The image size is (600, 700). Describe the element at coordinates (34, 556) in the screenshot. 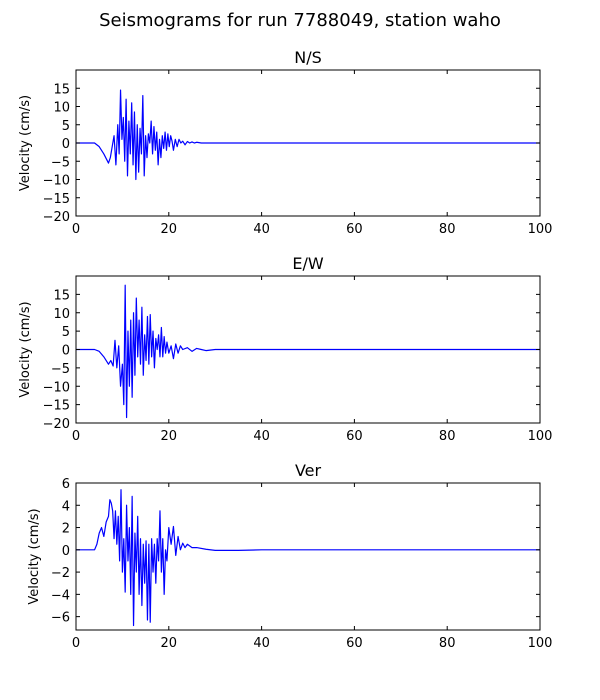

I see `y-axis-label-ver: Velocity (cm/s)` at that location.